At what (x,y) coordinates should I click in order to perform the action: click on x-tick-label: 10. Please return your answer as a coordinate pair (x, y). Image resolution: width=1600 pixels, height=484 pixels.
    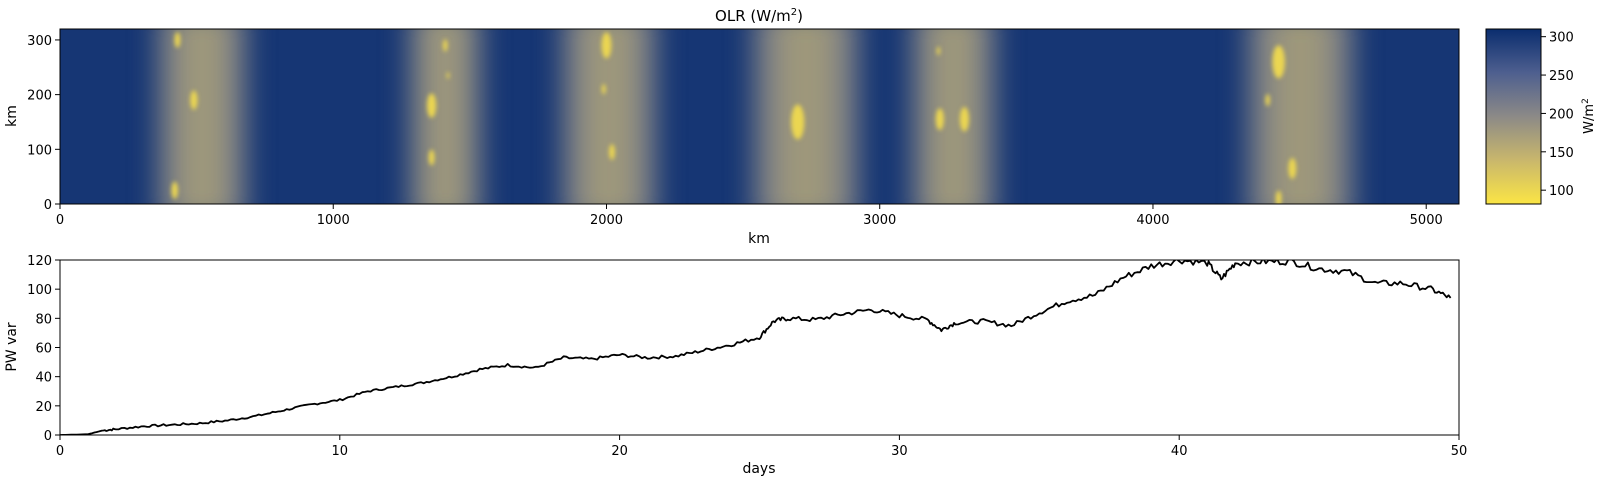
    Looking at the image, I should click on (340, 451).